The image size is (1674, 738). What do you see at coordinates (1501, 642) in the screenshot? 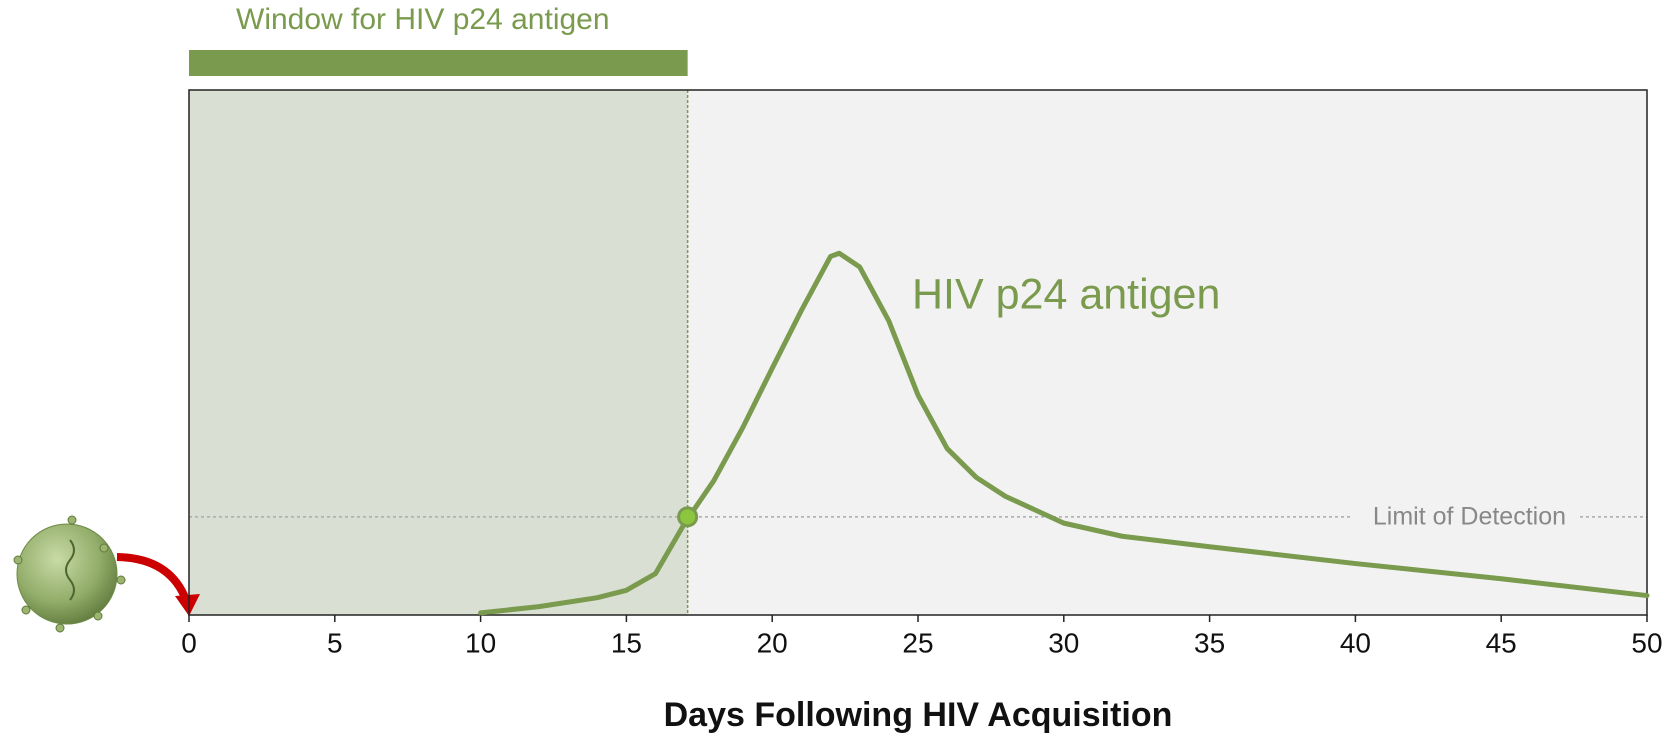
I see `x-tick-label: 45` at bounding box center [1501, 642].